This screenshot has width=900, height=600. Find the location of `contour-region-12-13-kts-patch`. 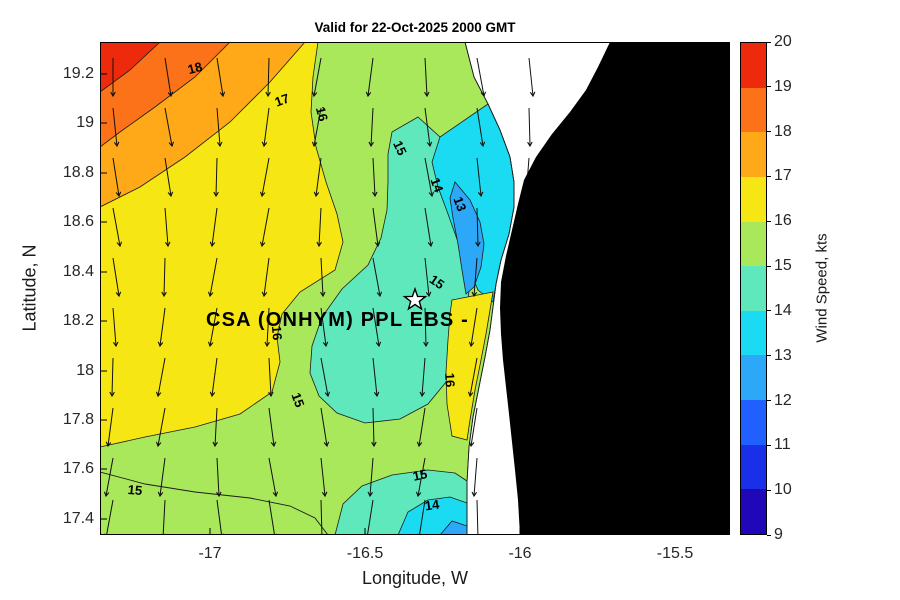

contour-region-12-13-kts-patch is located at coordinates (467, 238).